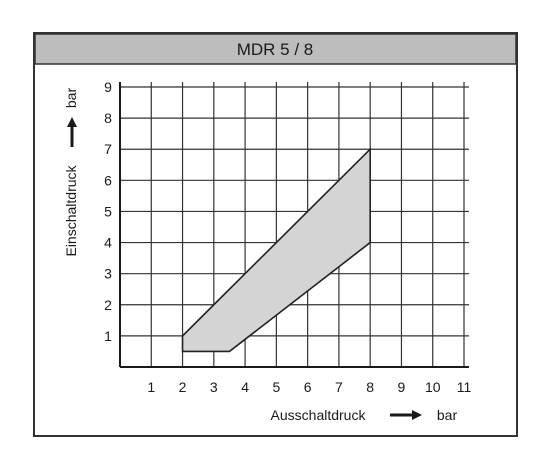 The width and height of the screenshot is (550, 474). What do you see at coordinates (108, 118) in the screenshot?
I see `y-tick-label: 8` at bounding box center [108, 118].